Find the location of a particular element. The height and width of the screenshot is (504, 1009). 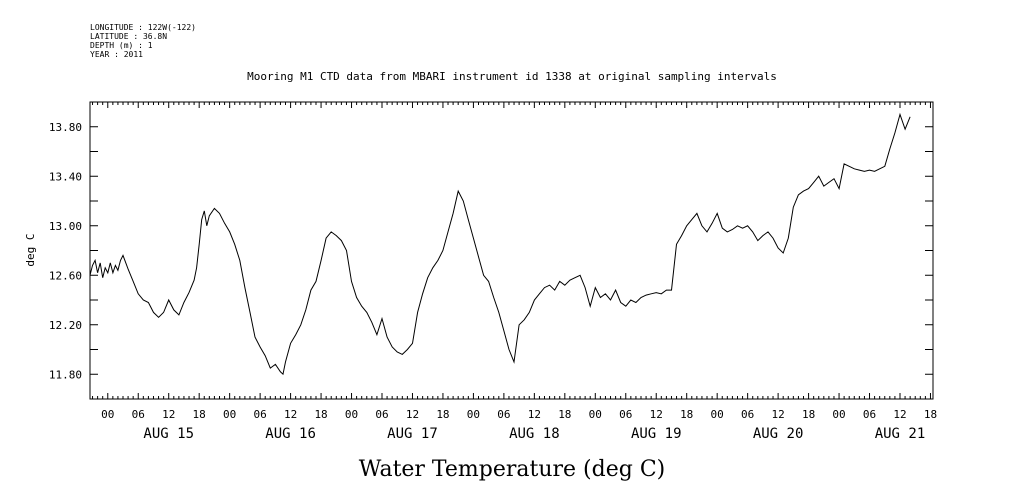

y-tick-label: 12.60 is located at coordinates (65, 275).